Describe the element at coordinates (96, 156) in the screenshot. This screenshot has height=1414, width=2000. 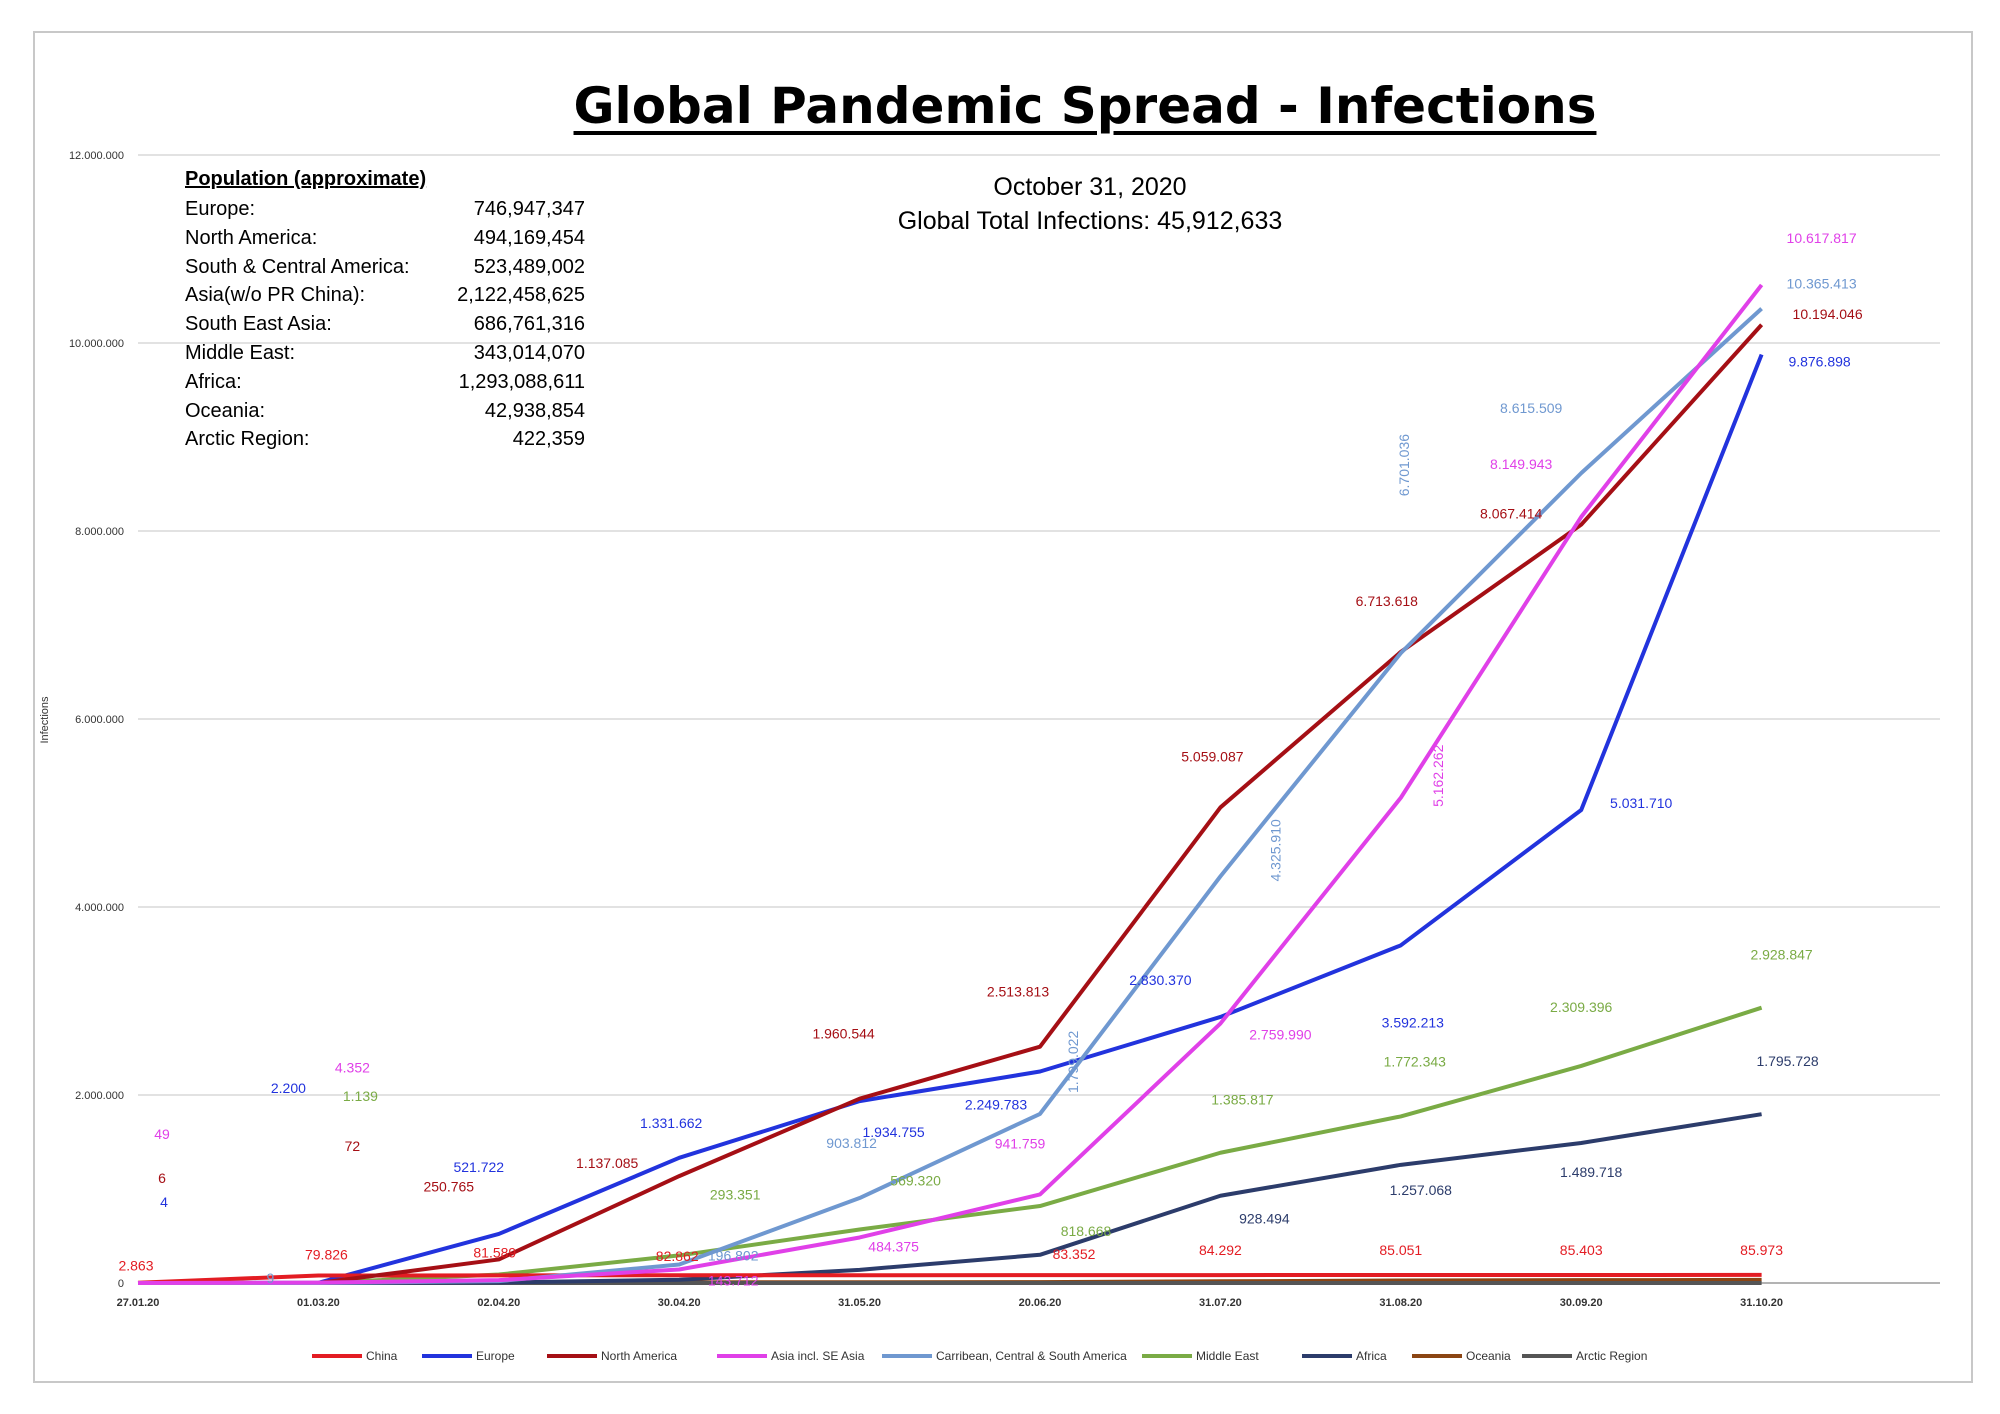
I see `y-tick-label: 12.000.000` at that location.